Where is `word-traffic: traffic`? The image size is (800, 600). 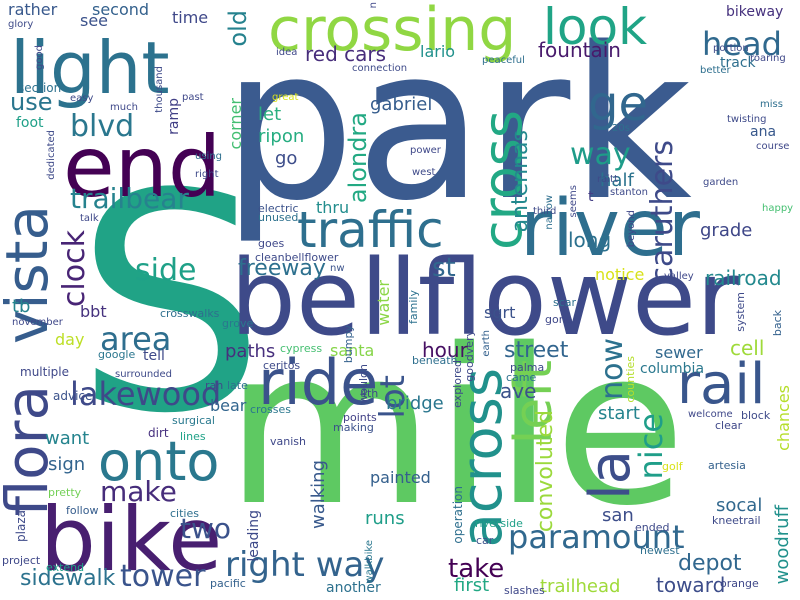
word-traffic: traffic is located at coordinates (370, 230).